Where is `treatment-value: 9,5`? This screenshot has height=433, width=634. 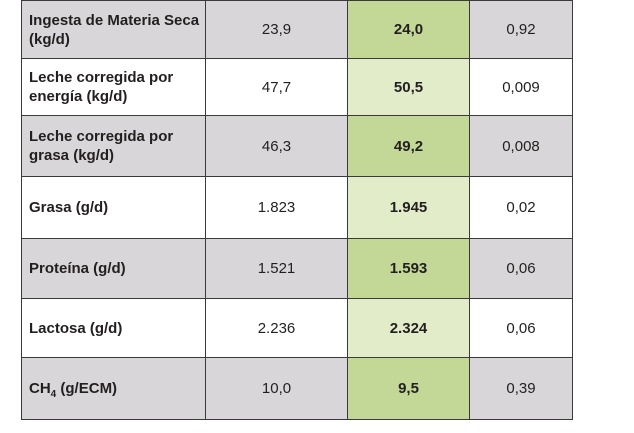 treatment-value: 9,5 is located at coordinates (408, 388).